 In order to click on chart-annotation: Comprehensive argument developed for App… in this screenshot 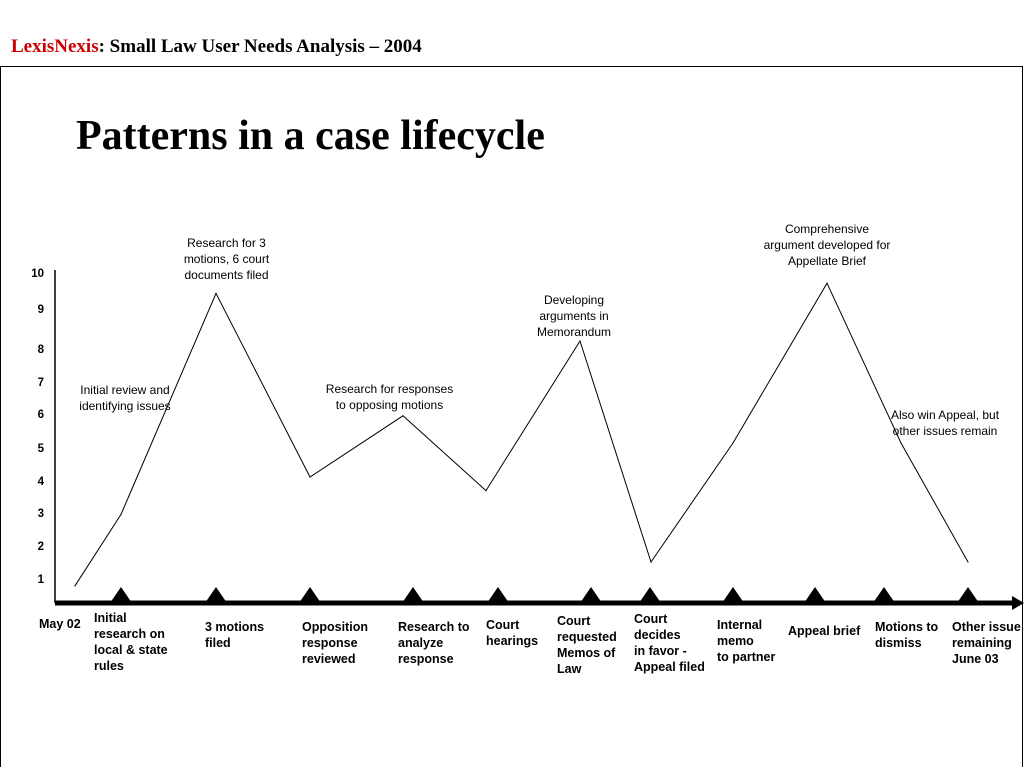, I will do `click(827, 245)`.